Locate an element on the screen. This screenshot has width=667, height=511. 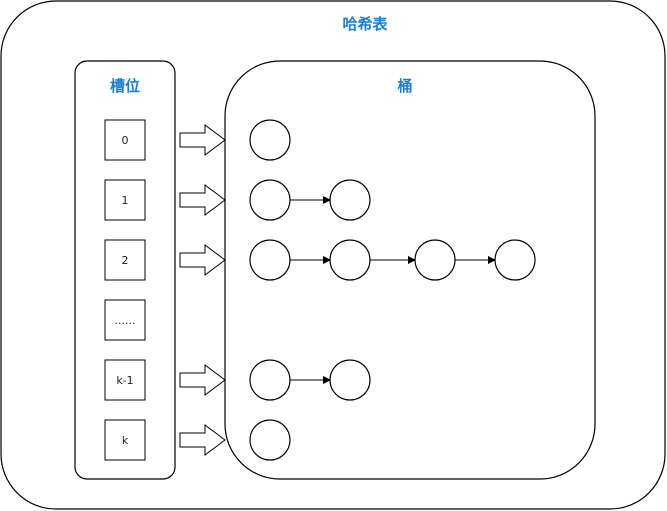
slot-label: 2 is located at coordinates (125, 260).